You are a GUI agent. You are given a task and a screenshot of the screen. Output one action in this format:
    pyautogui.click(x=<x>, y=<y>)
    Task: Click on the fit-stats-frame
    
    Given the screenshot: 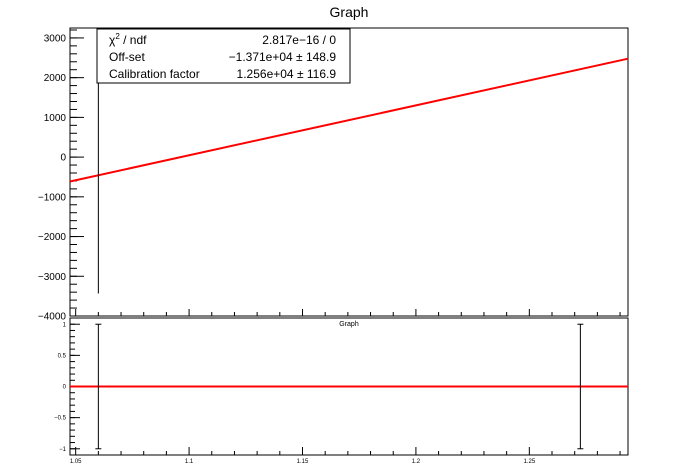 What is the action you would take?
    pyautogui.click(x=223, y=56)
    